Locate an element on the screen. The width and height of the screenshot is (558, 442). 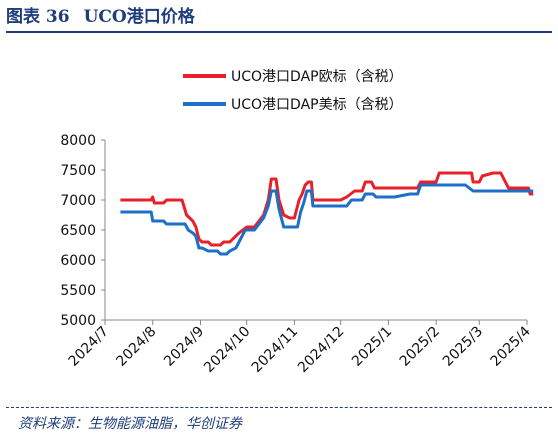
figure-title: 图表 36 UCO港口价格 is located at coordinates (100, 17).